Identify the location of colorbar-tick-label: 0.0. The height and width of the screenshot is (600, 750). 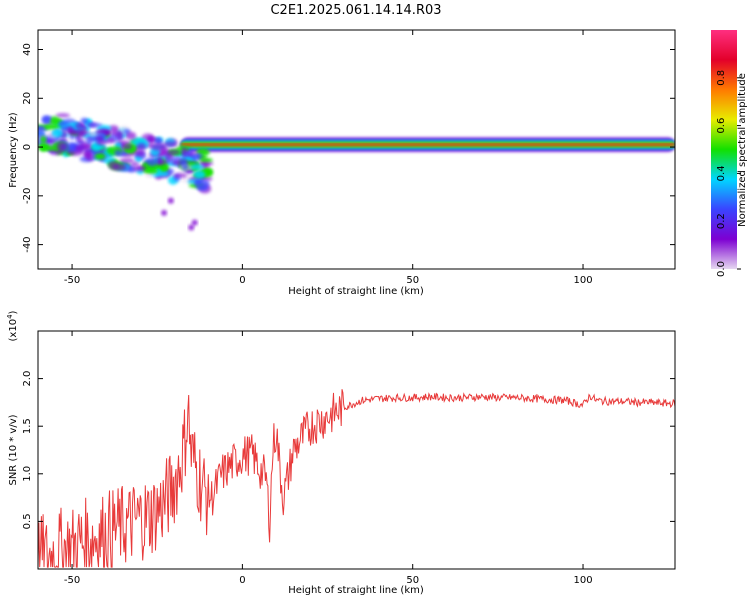
(721, 269).